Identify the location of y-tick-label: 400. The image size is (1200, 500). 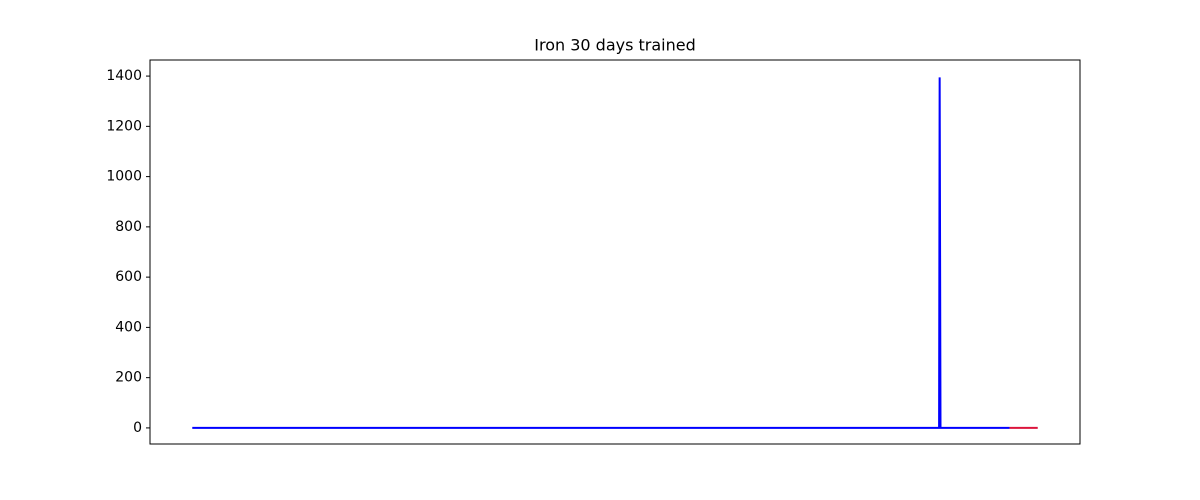
(128, 327).